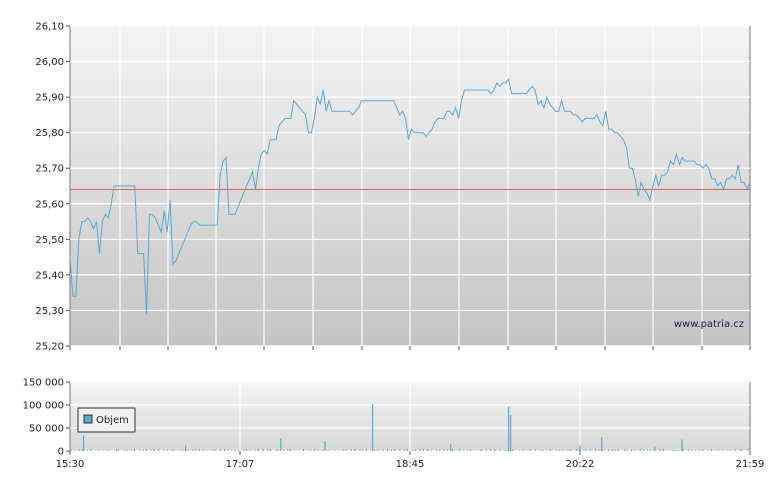 Image resolution: width=780 pixels, height=490 pixels. Describe the element at coordinates (750, 464) in the screenshot. I see `volume-x-tick-label: 21:59` at that location.